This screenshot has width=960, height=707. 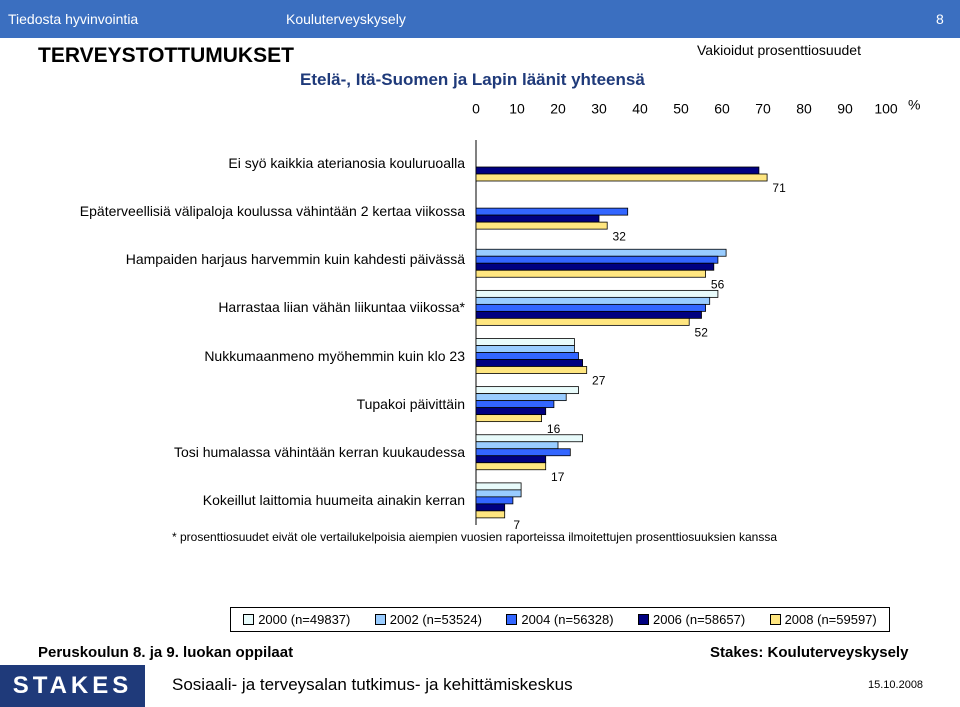 I want to click on footer-source: Stakes: Kouluterveyskysely, so click(x=809, y=652).